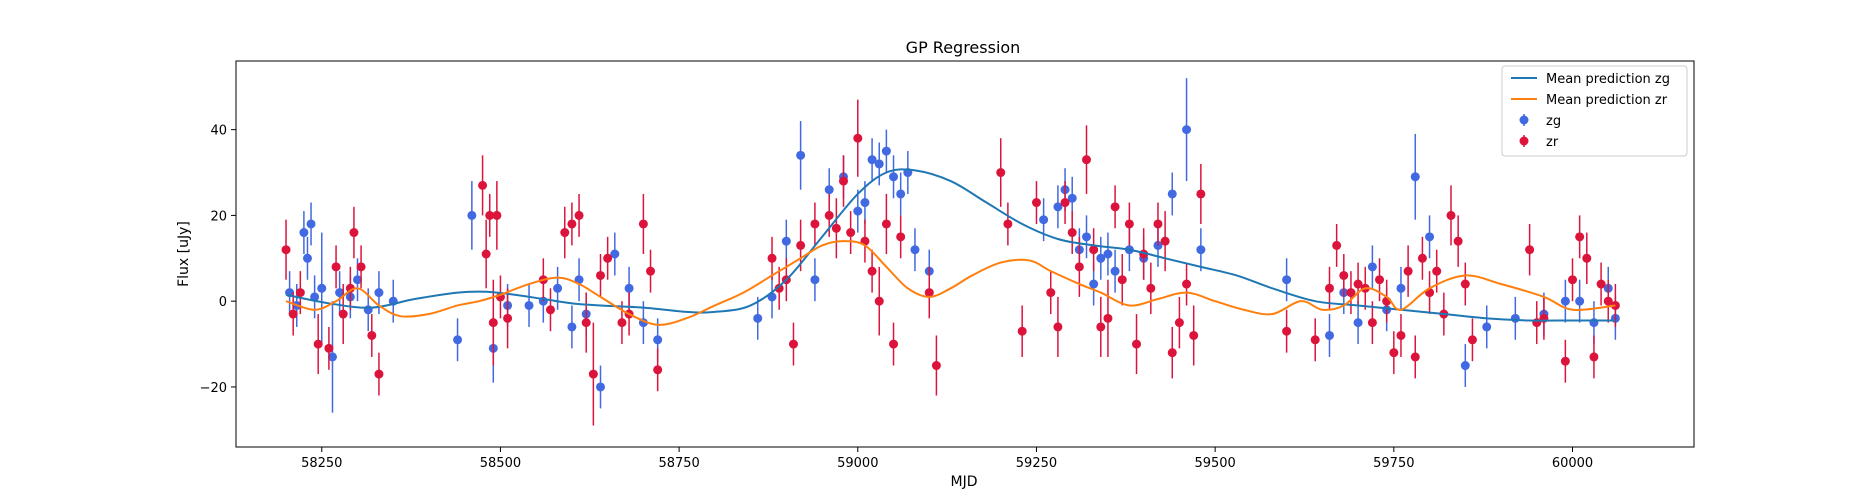 This screenshot has height=500, width=1875. Describe the element at coordinates (1524, 141) in the screenshot. I see `legend-marker-zr` at that location.